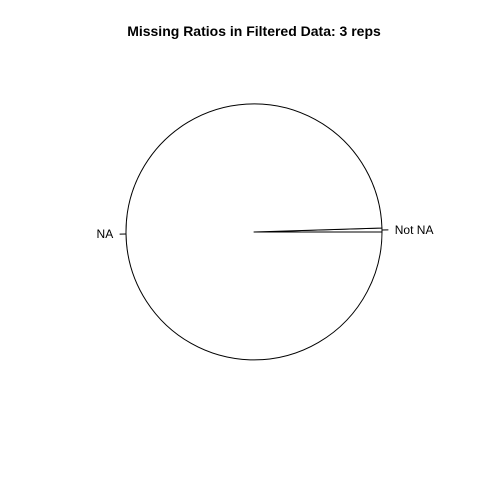 This screenshot has width=480, height=480. What do you see at coordinates (265, 232) in the screenshot?
I see `pie-labels: Not NA NA` at bounding box center [265, 232].